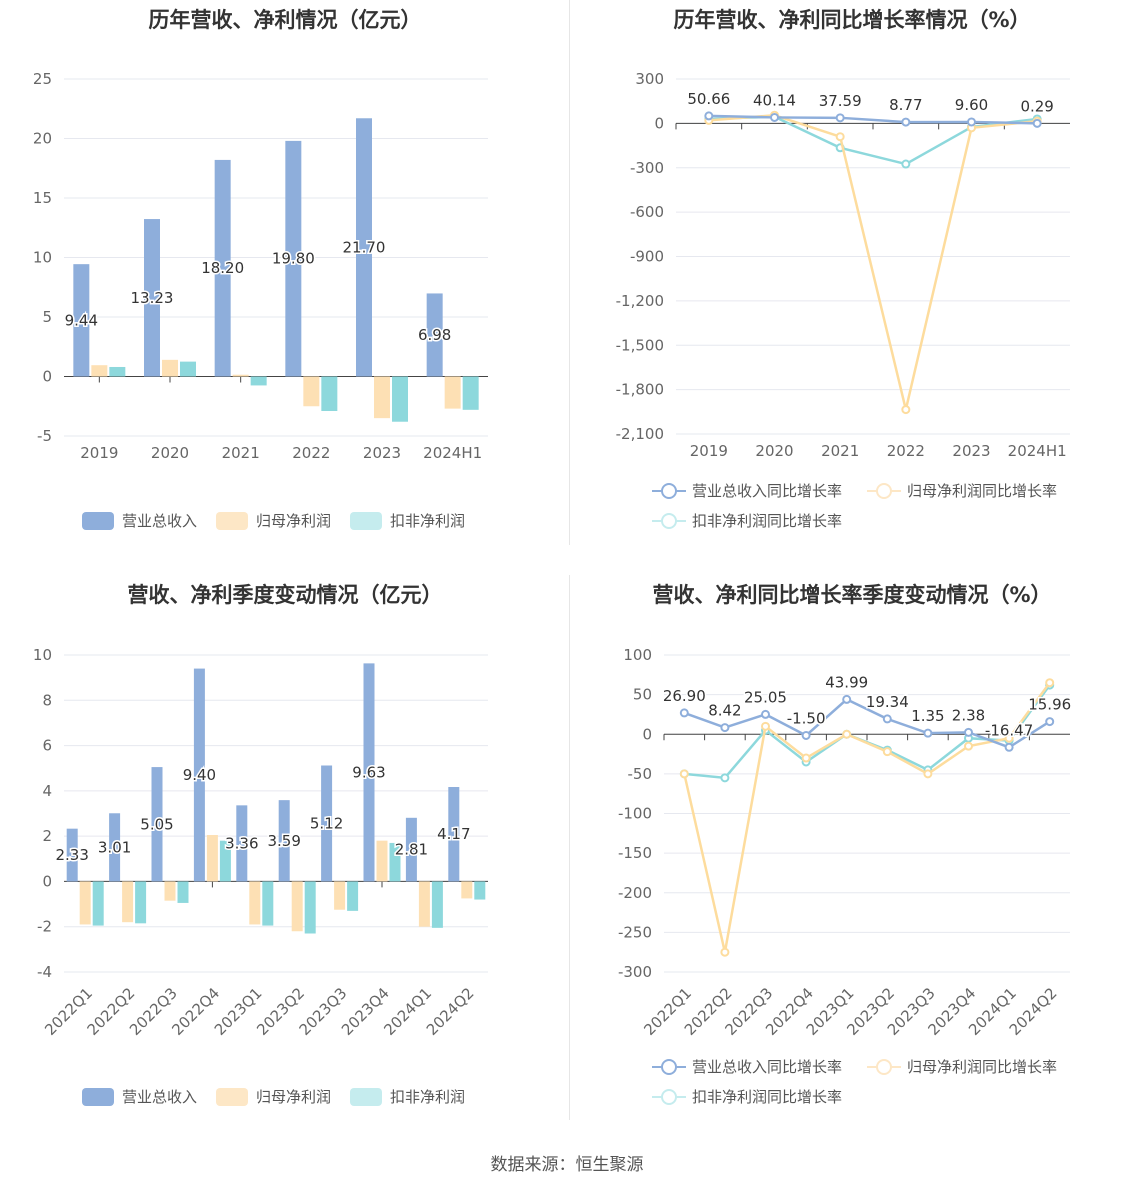  I want to click on y-tick-label: -300, so click(635, 972).